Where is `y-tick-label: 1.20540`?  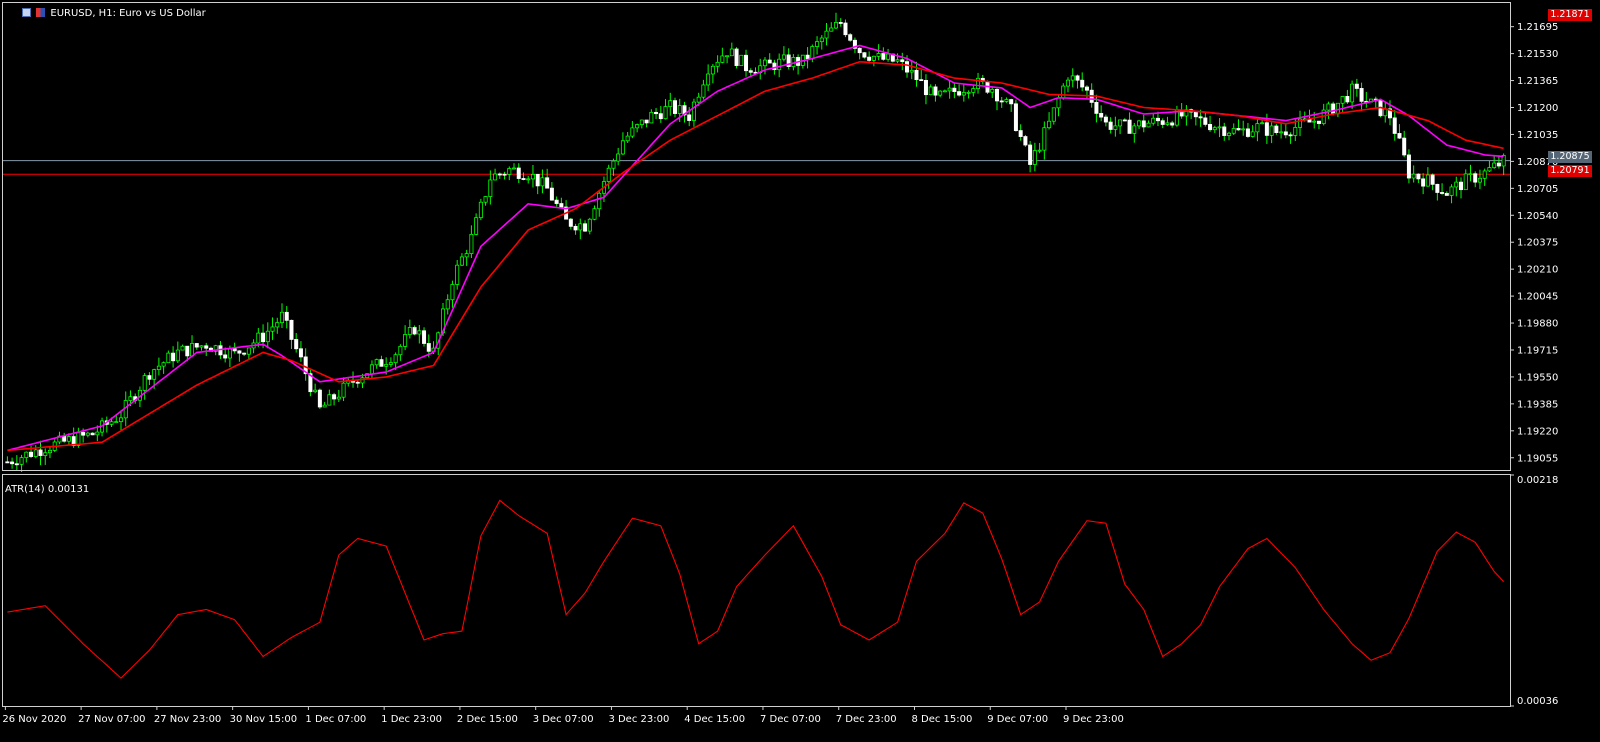
y-tick-label: 1.20540 is located at coordinates (1537, 216).